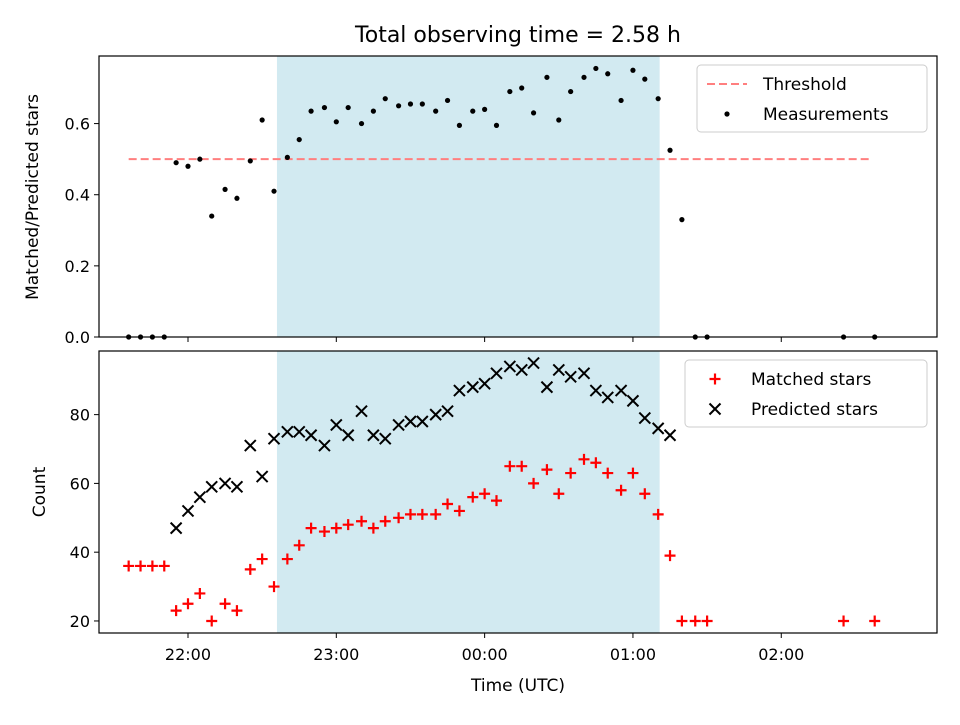  I want to click on legend-label: Predicted stars, so click(814, 410).